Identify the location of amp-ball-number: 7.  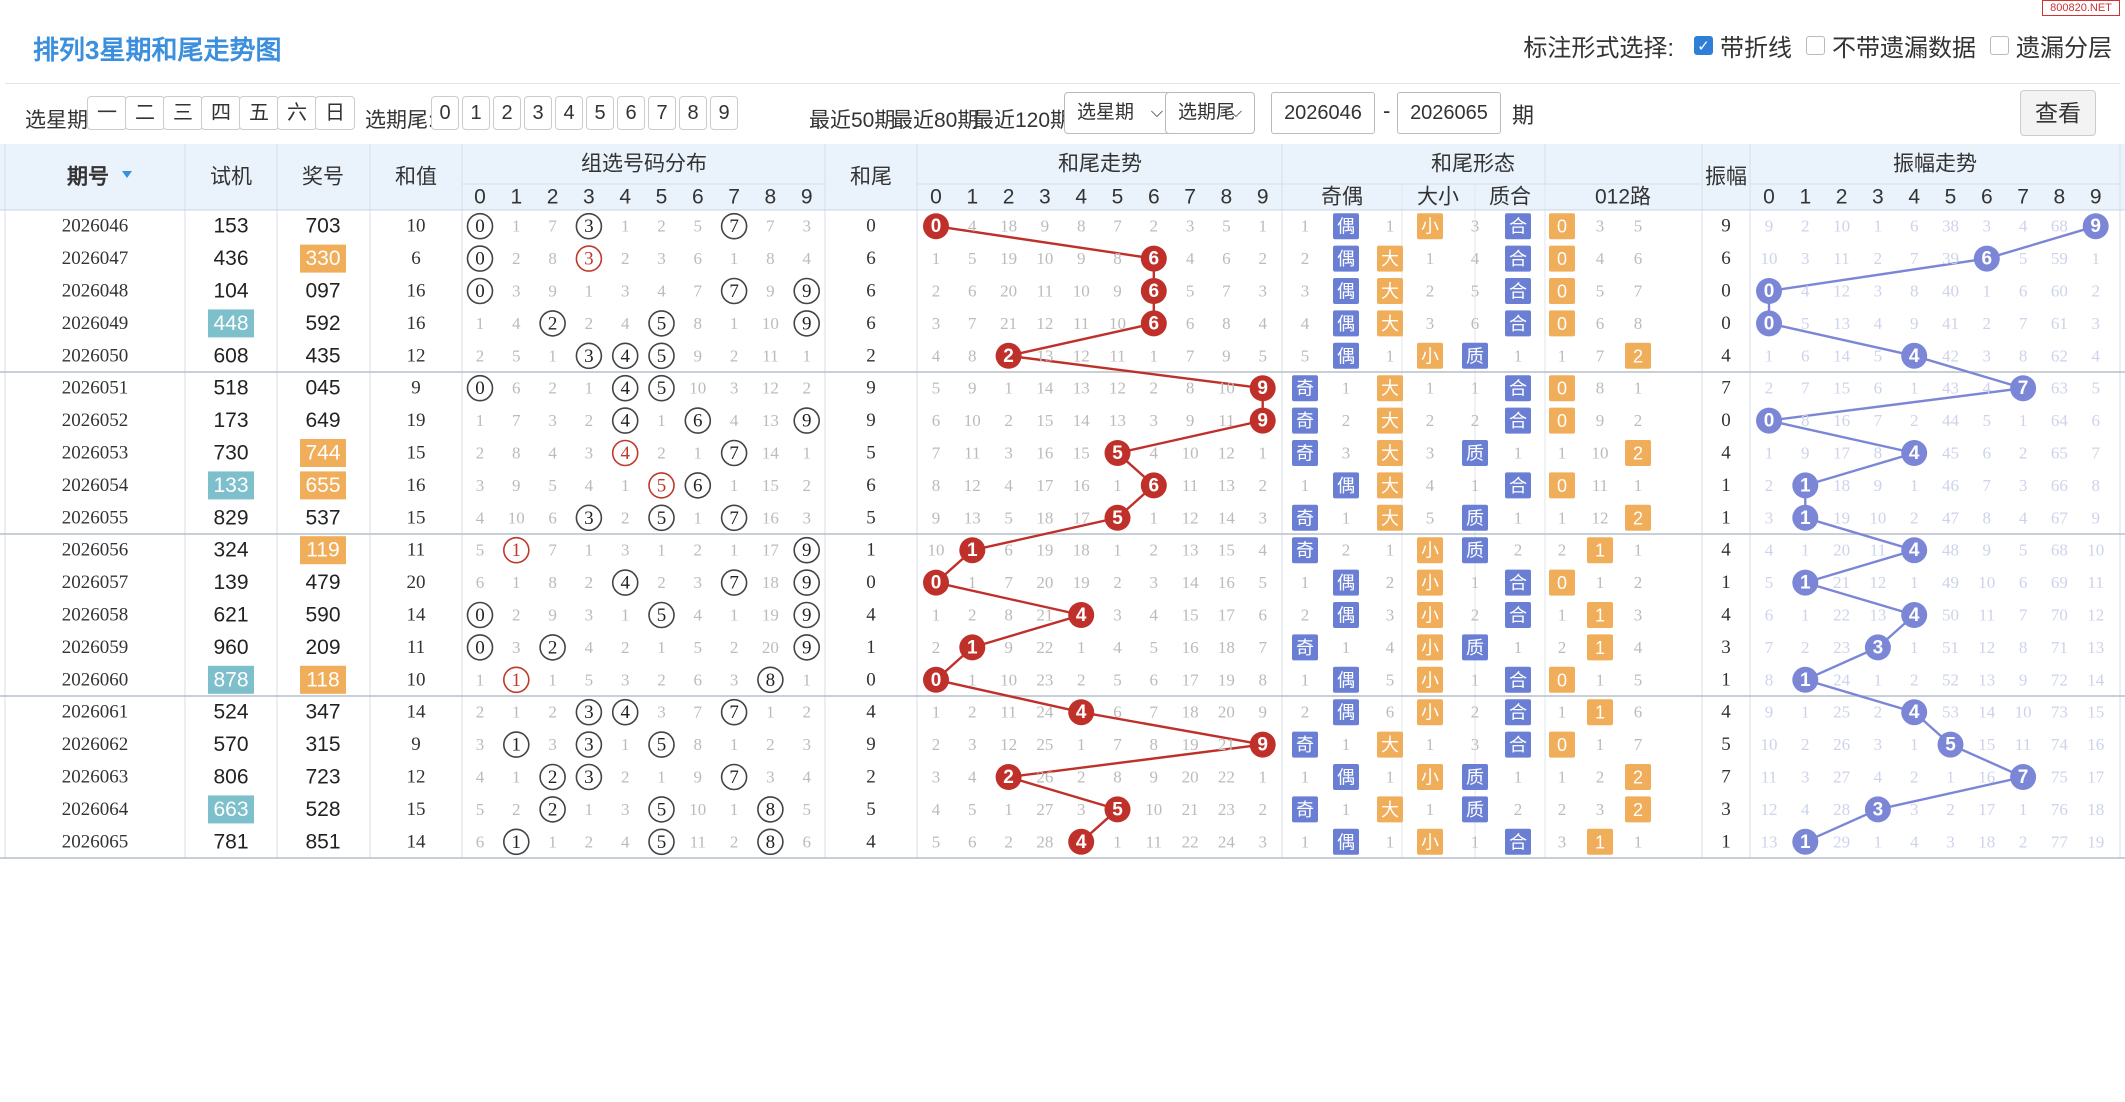
(2023, 388).